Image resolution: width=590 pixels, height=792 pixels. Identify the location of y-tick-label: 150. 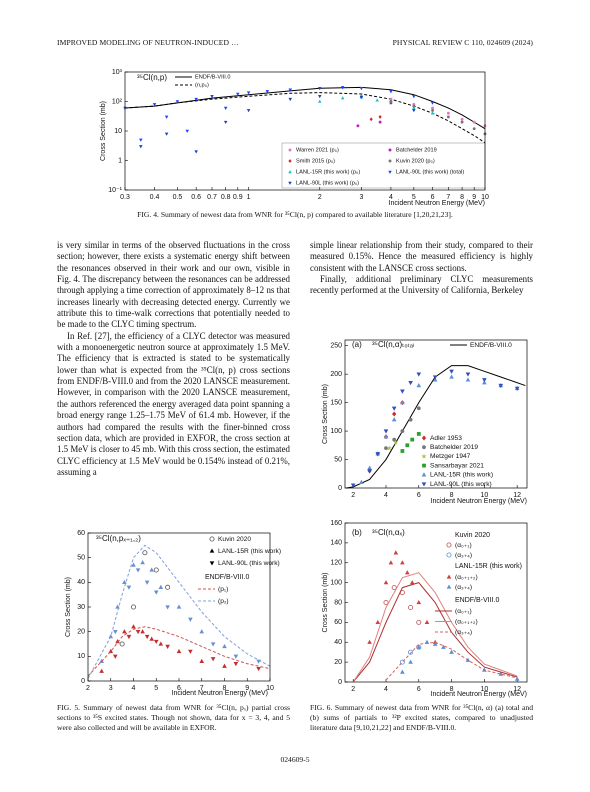
(336, 402).